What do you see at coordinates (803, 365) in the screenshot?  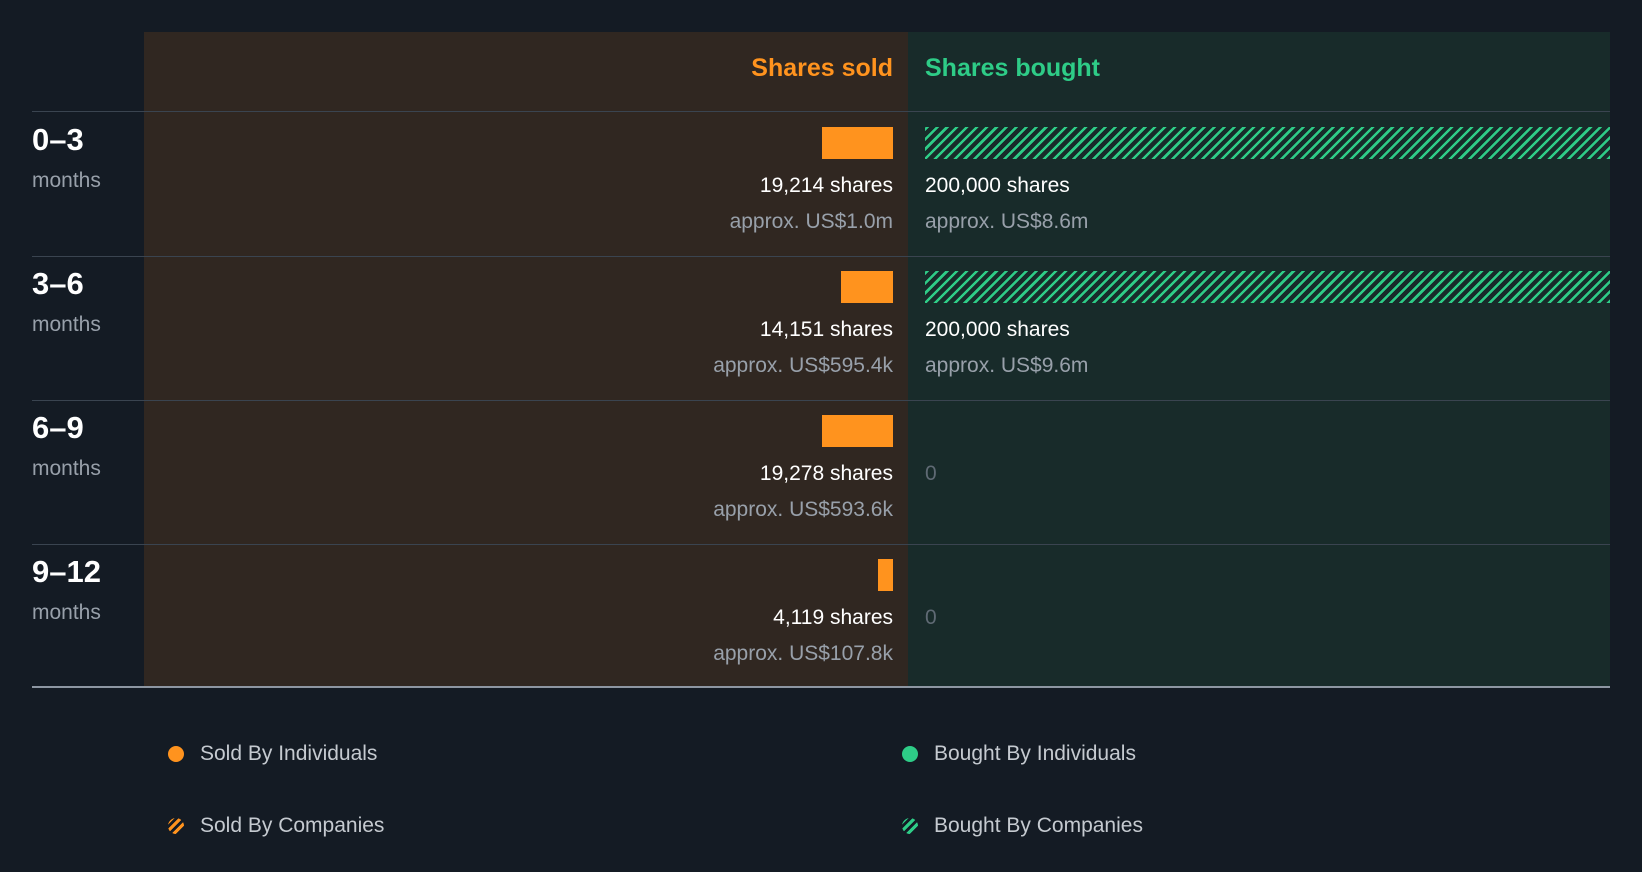 I see `sold-value-label: approx. US$595.4k` at bounding box center [803, 365].